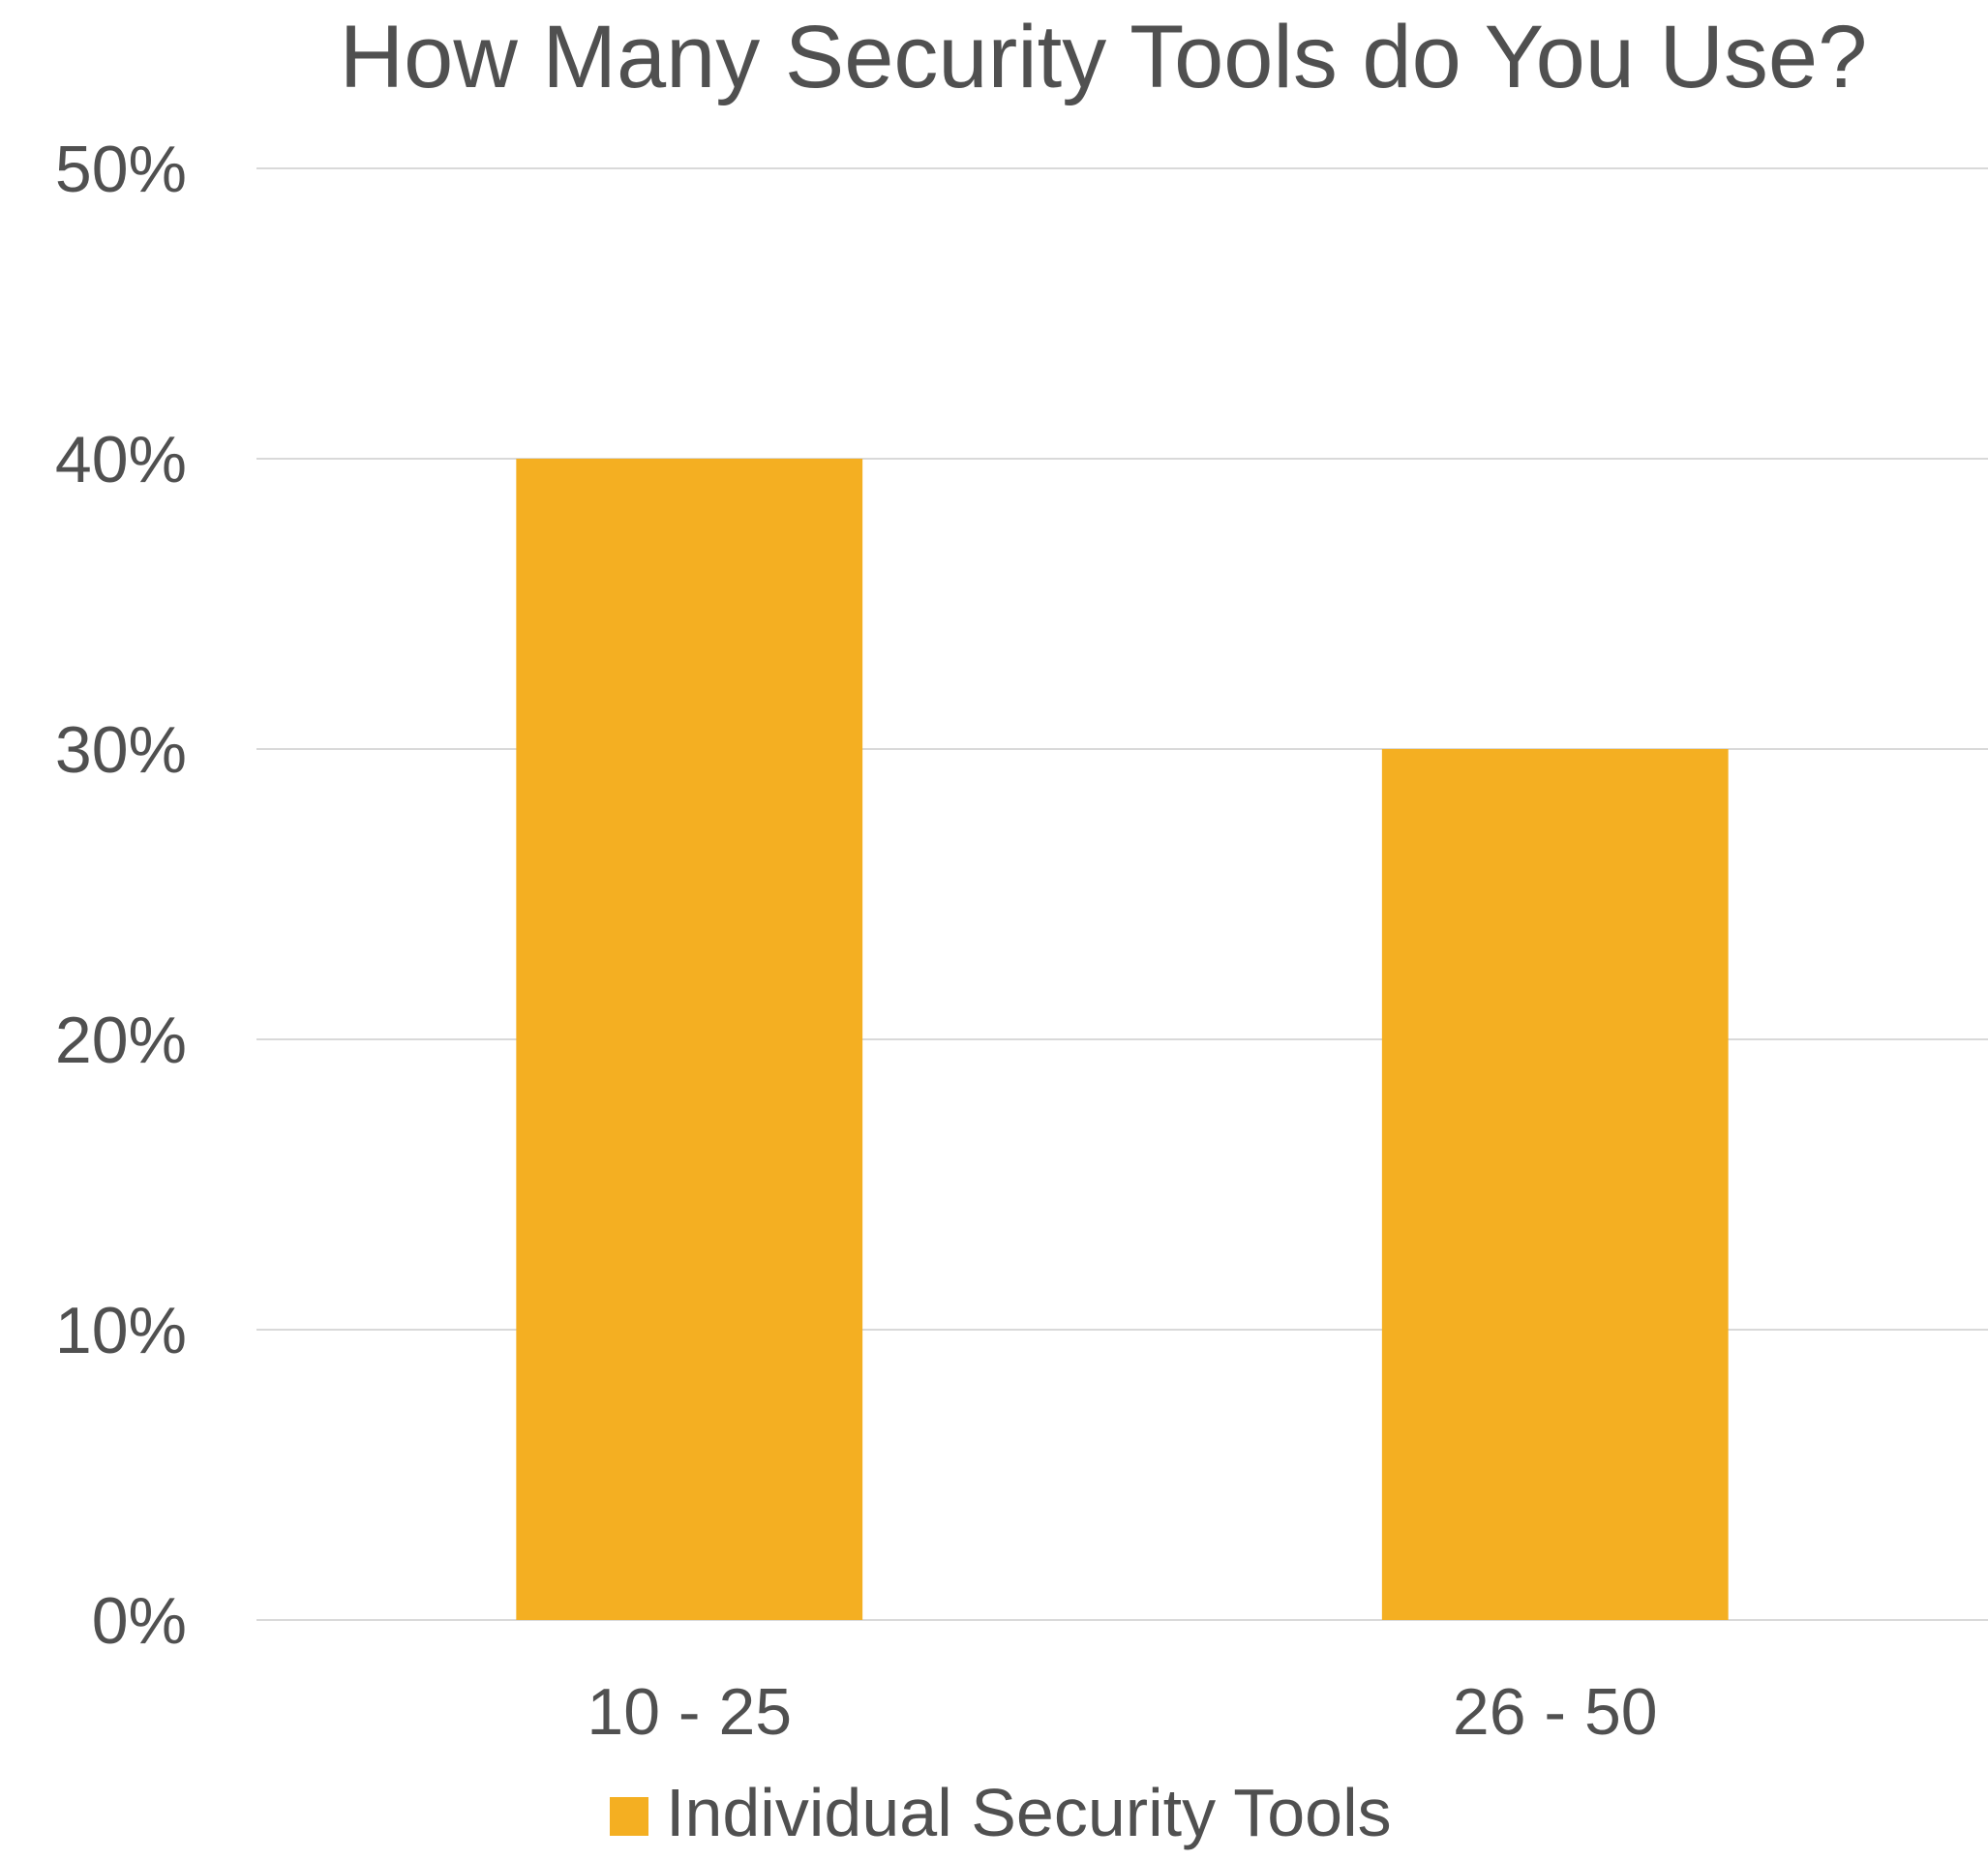 The image size is (1988, 1860). What do you see at coordinates (629, 1817) in the screenshot?
I see `legend-swatch-individual-security-tools` at bounding box center [629, 1817].